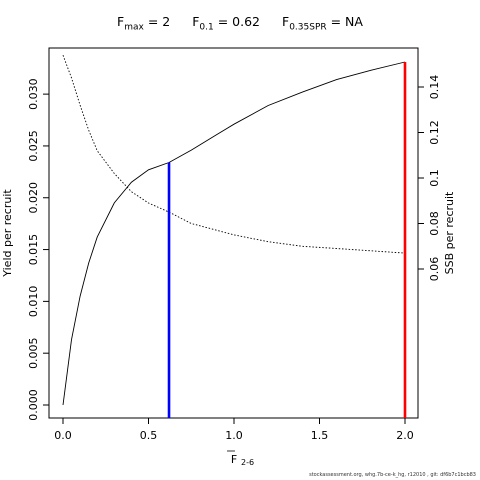 Image resolution: width=480 pixels, height=480 pixels. I want to click on y-left-tick-label: 0.020, so click(33, 198).